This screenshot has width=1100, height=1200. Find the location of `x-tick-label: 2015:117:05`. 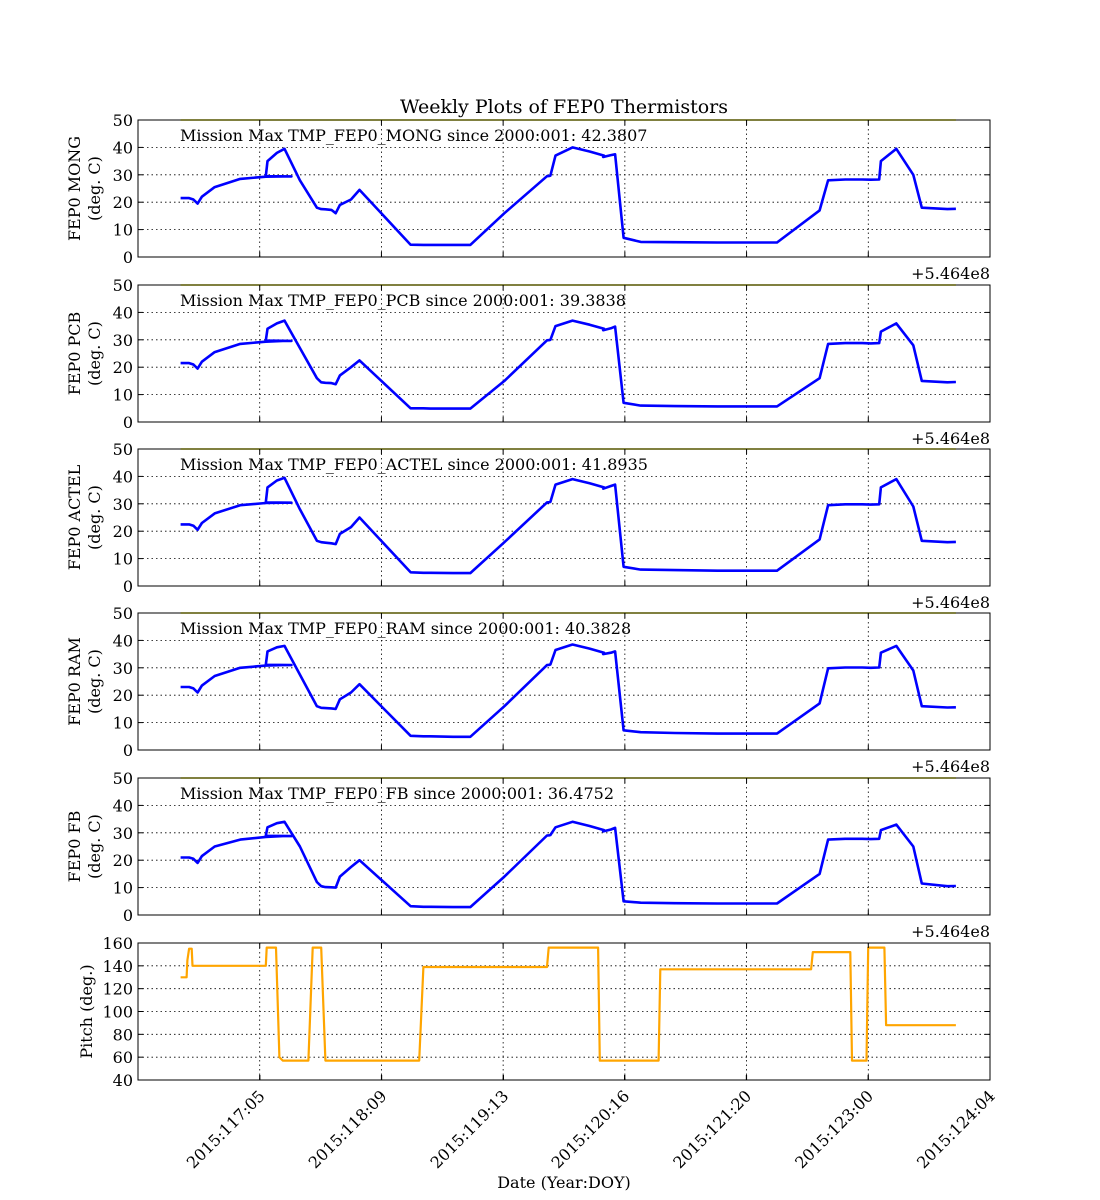

x-tick-label: 2015:117:05 is located at coordinates (226, 1129).